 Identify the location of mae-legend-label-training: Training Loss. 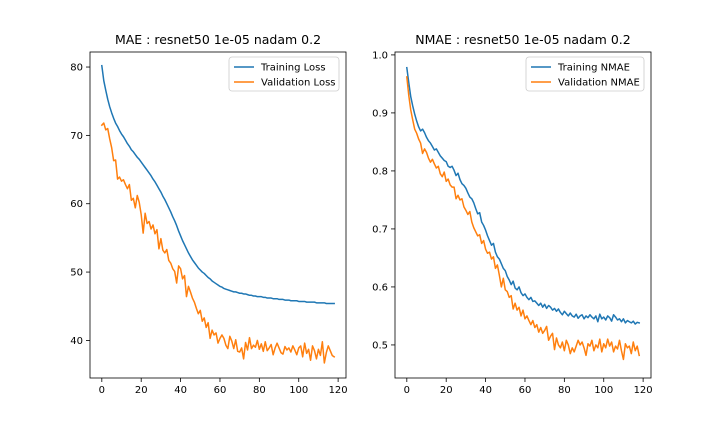
(293, 68).